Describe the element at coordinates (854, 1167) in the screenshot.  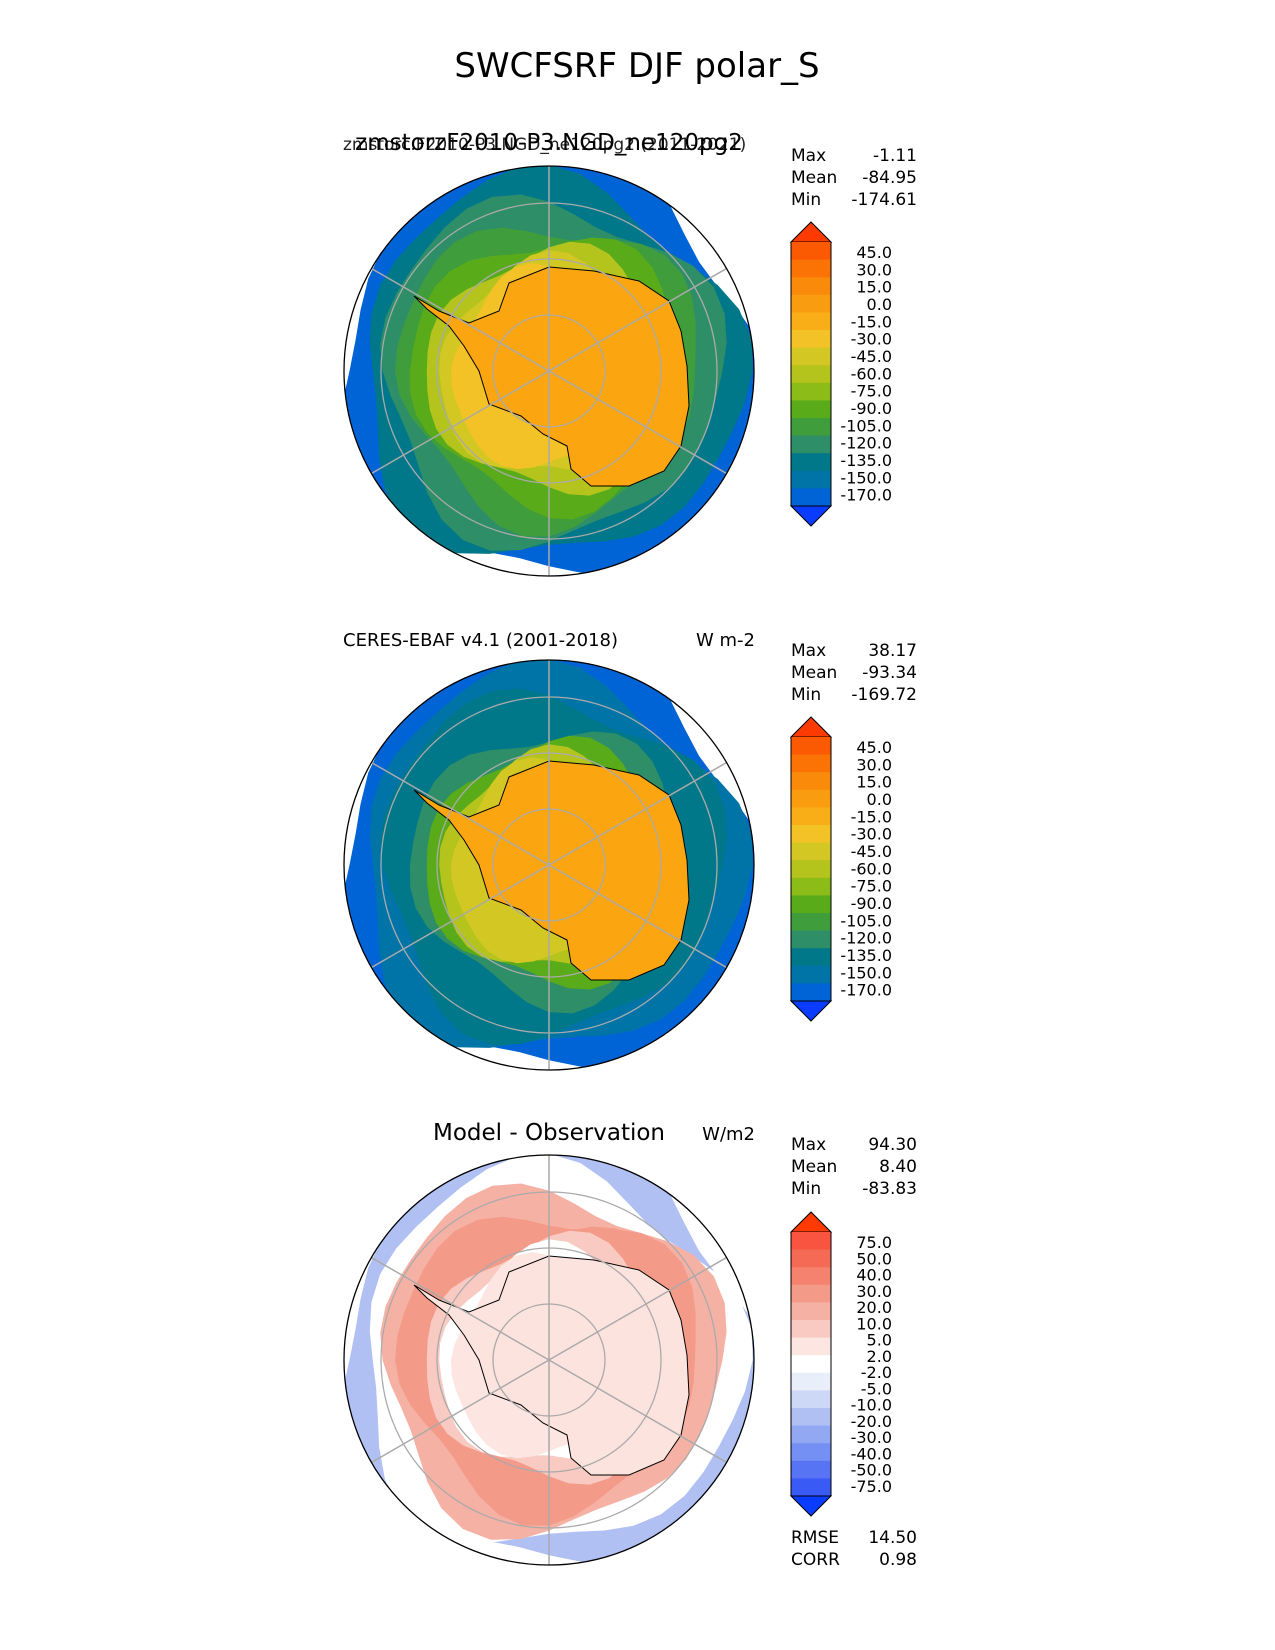
I see `panel-diff-stats: Max 94.30 Mean 8.40 Min -83.83` at that location.